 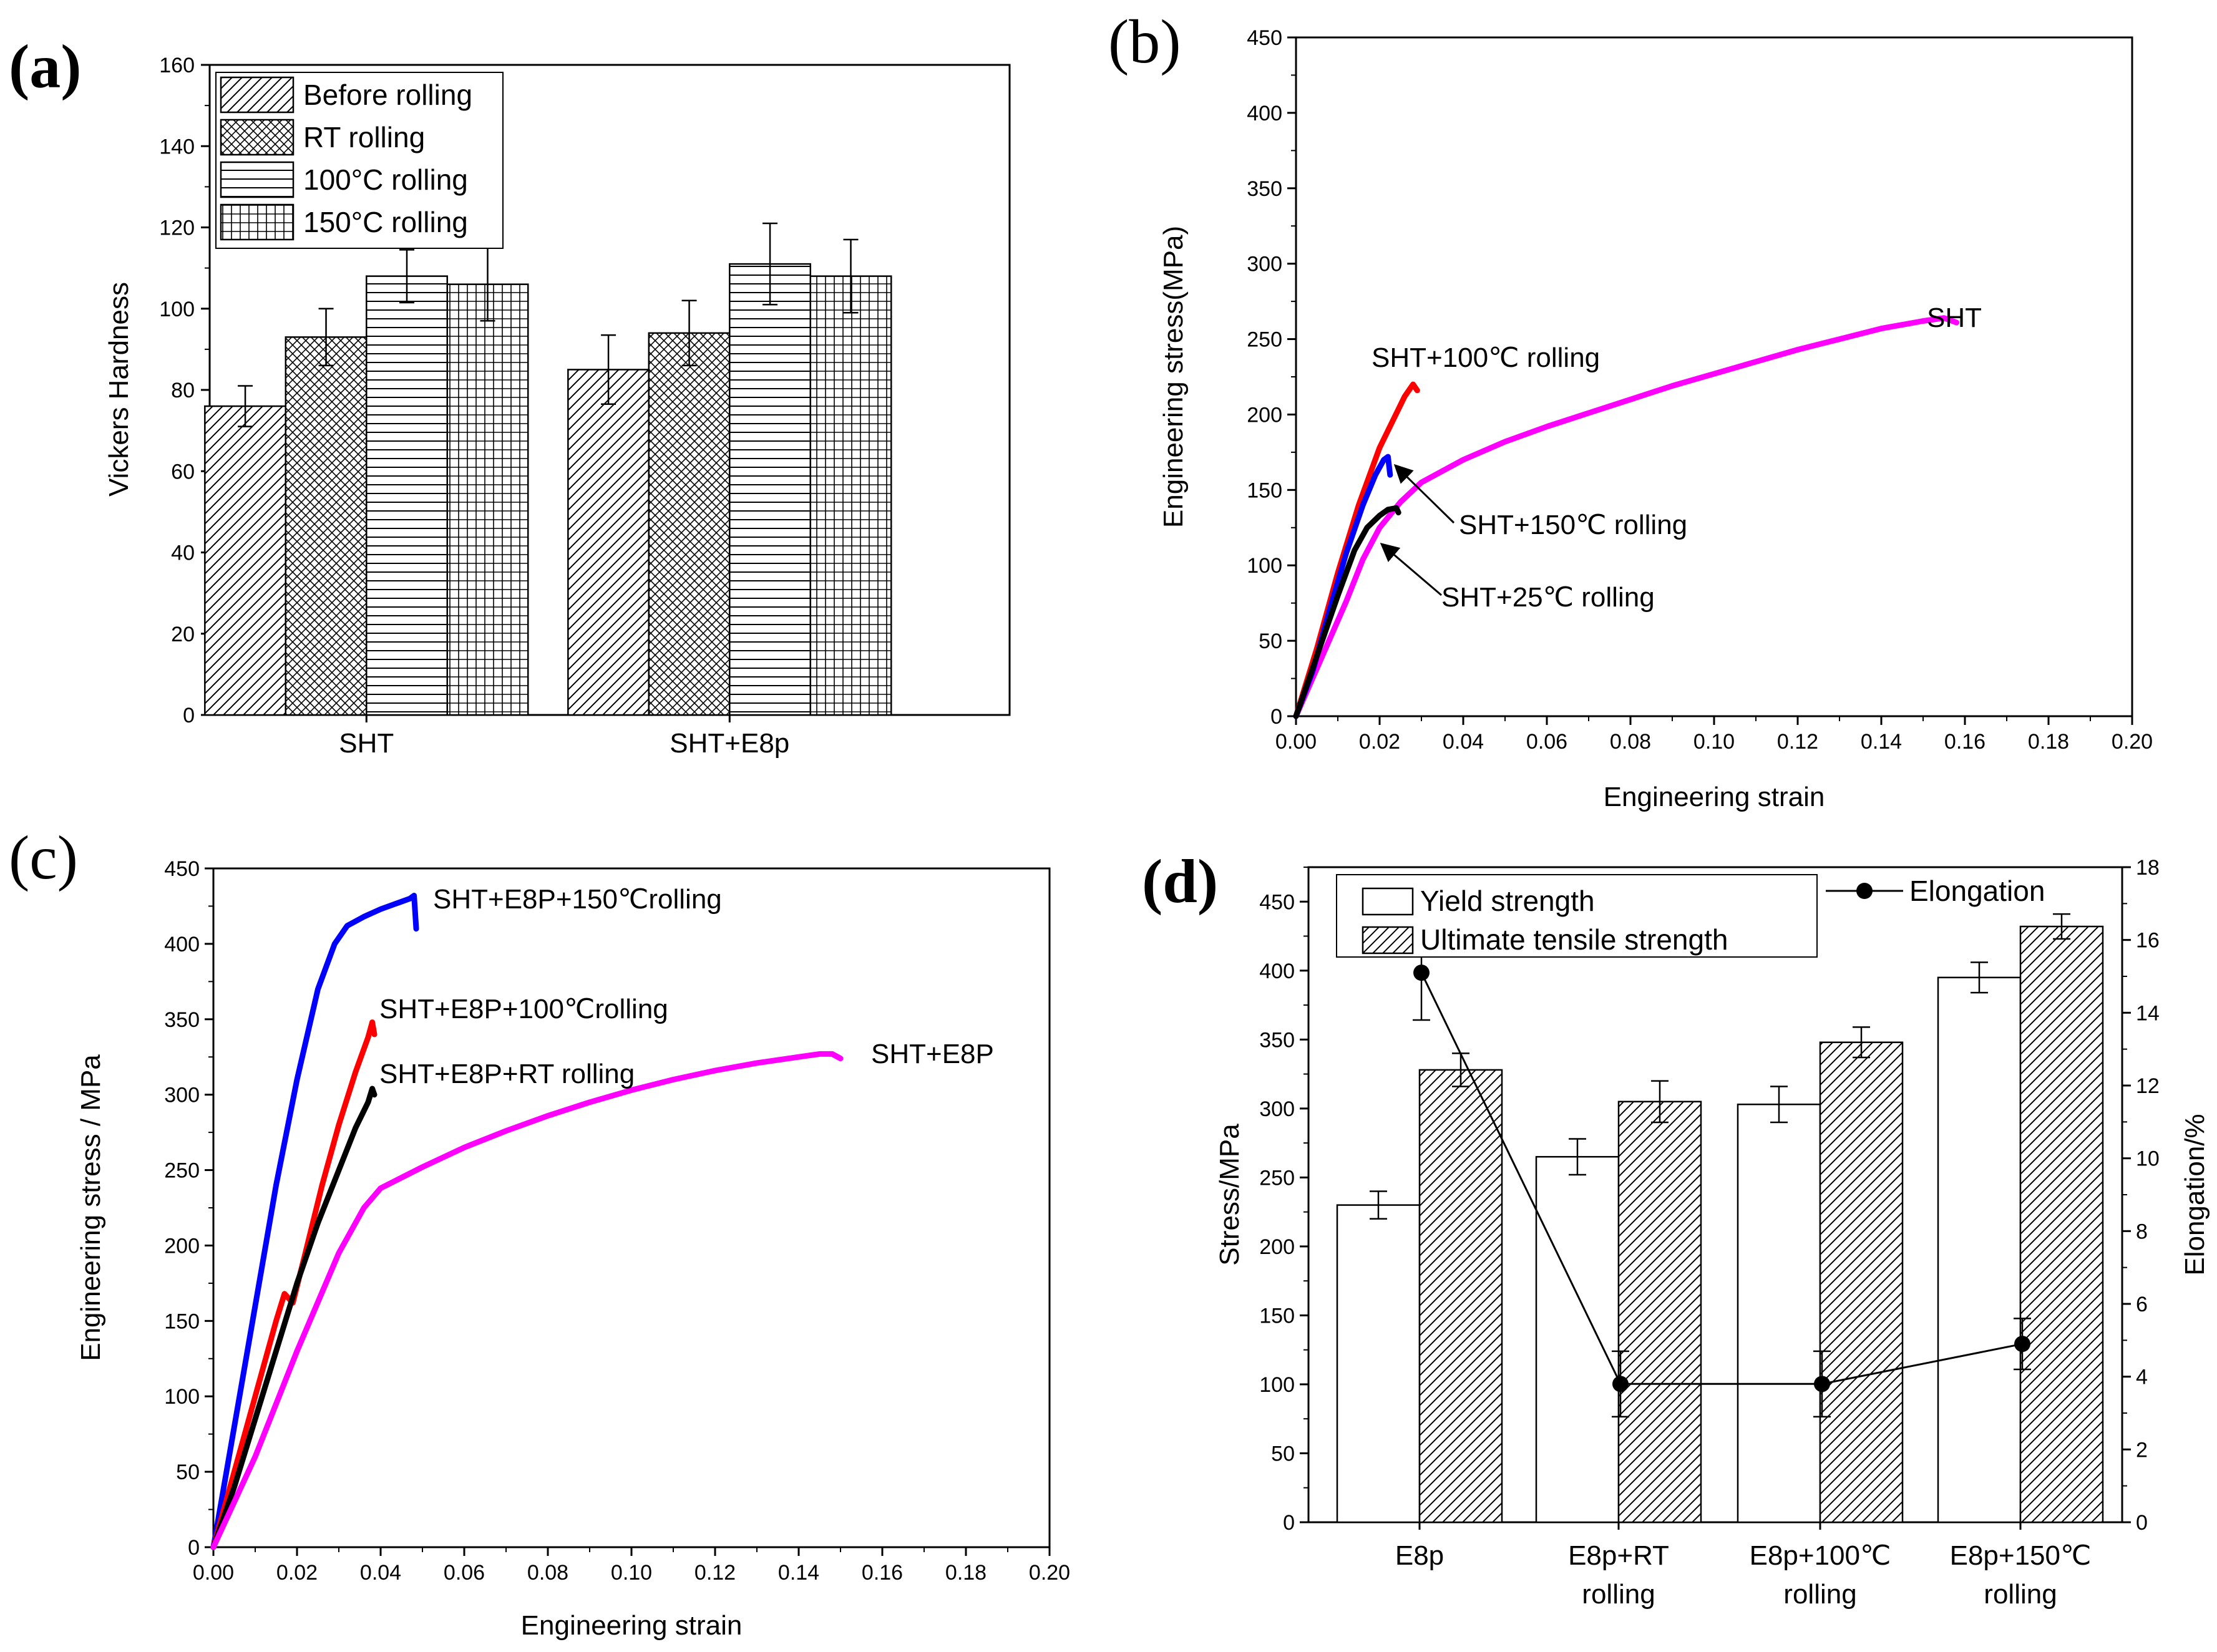 I want to click on panel-a-ytick-label: 140, so click(x=177, y=146).